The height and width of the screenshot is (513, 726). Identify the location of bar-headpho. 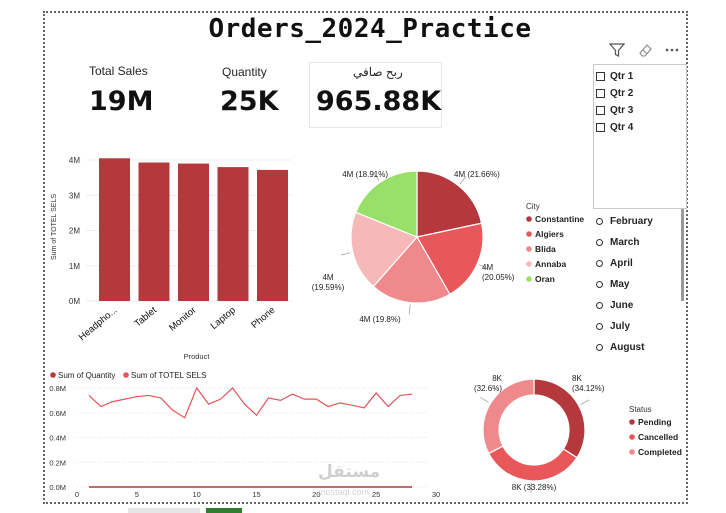
(114, 229).